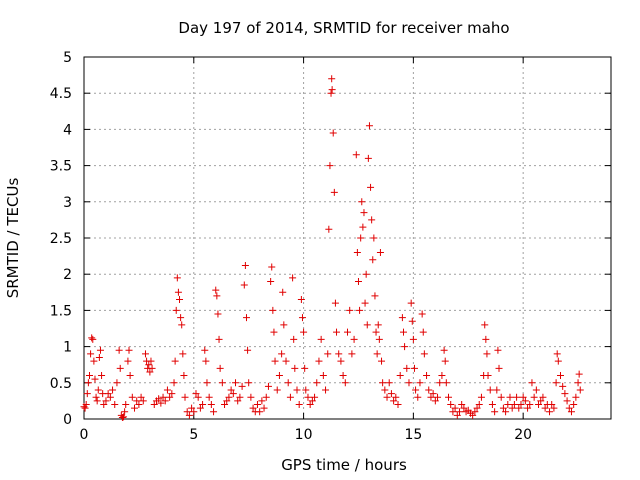 The height and width of the screenshot is (480, 640). I want to click on y-tick-label: 1.5, so click(61, 311).